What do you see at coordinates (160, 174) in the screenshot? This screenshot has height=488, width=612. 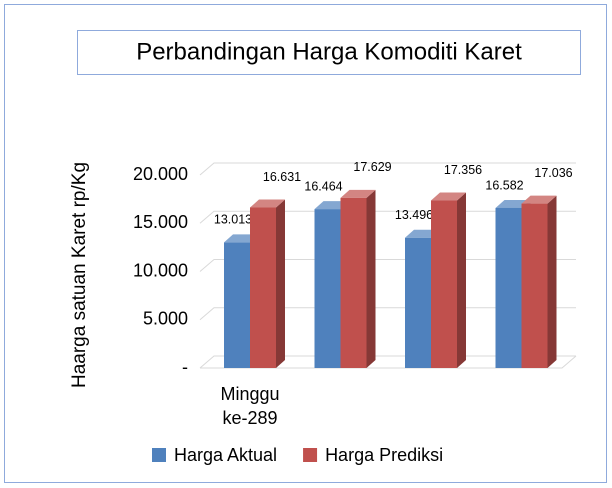 I see `y-tick-label: 20.000` at bounding box center [160, 174].